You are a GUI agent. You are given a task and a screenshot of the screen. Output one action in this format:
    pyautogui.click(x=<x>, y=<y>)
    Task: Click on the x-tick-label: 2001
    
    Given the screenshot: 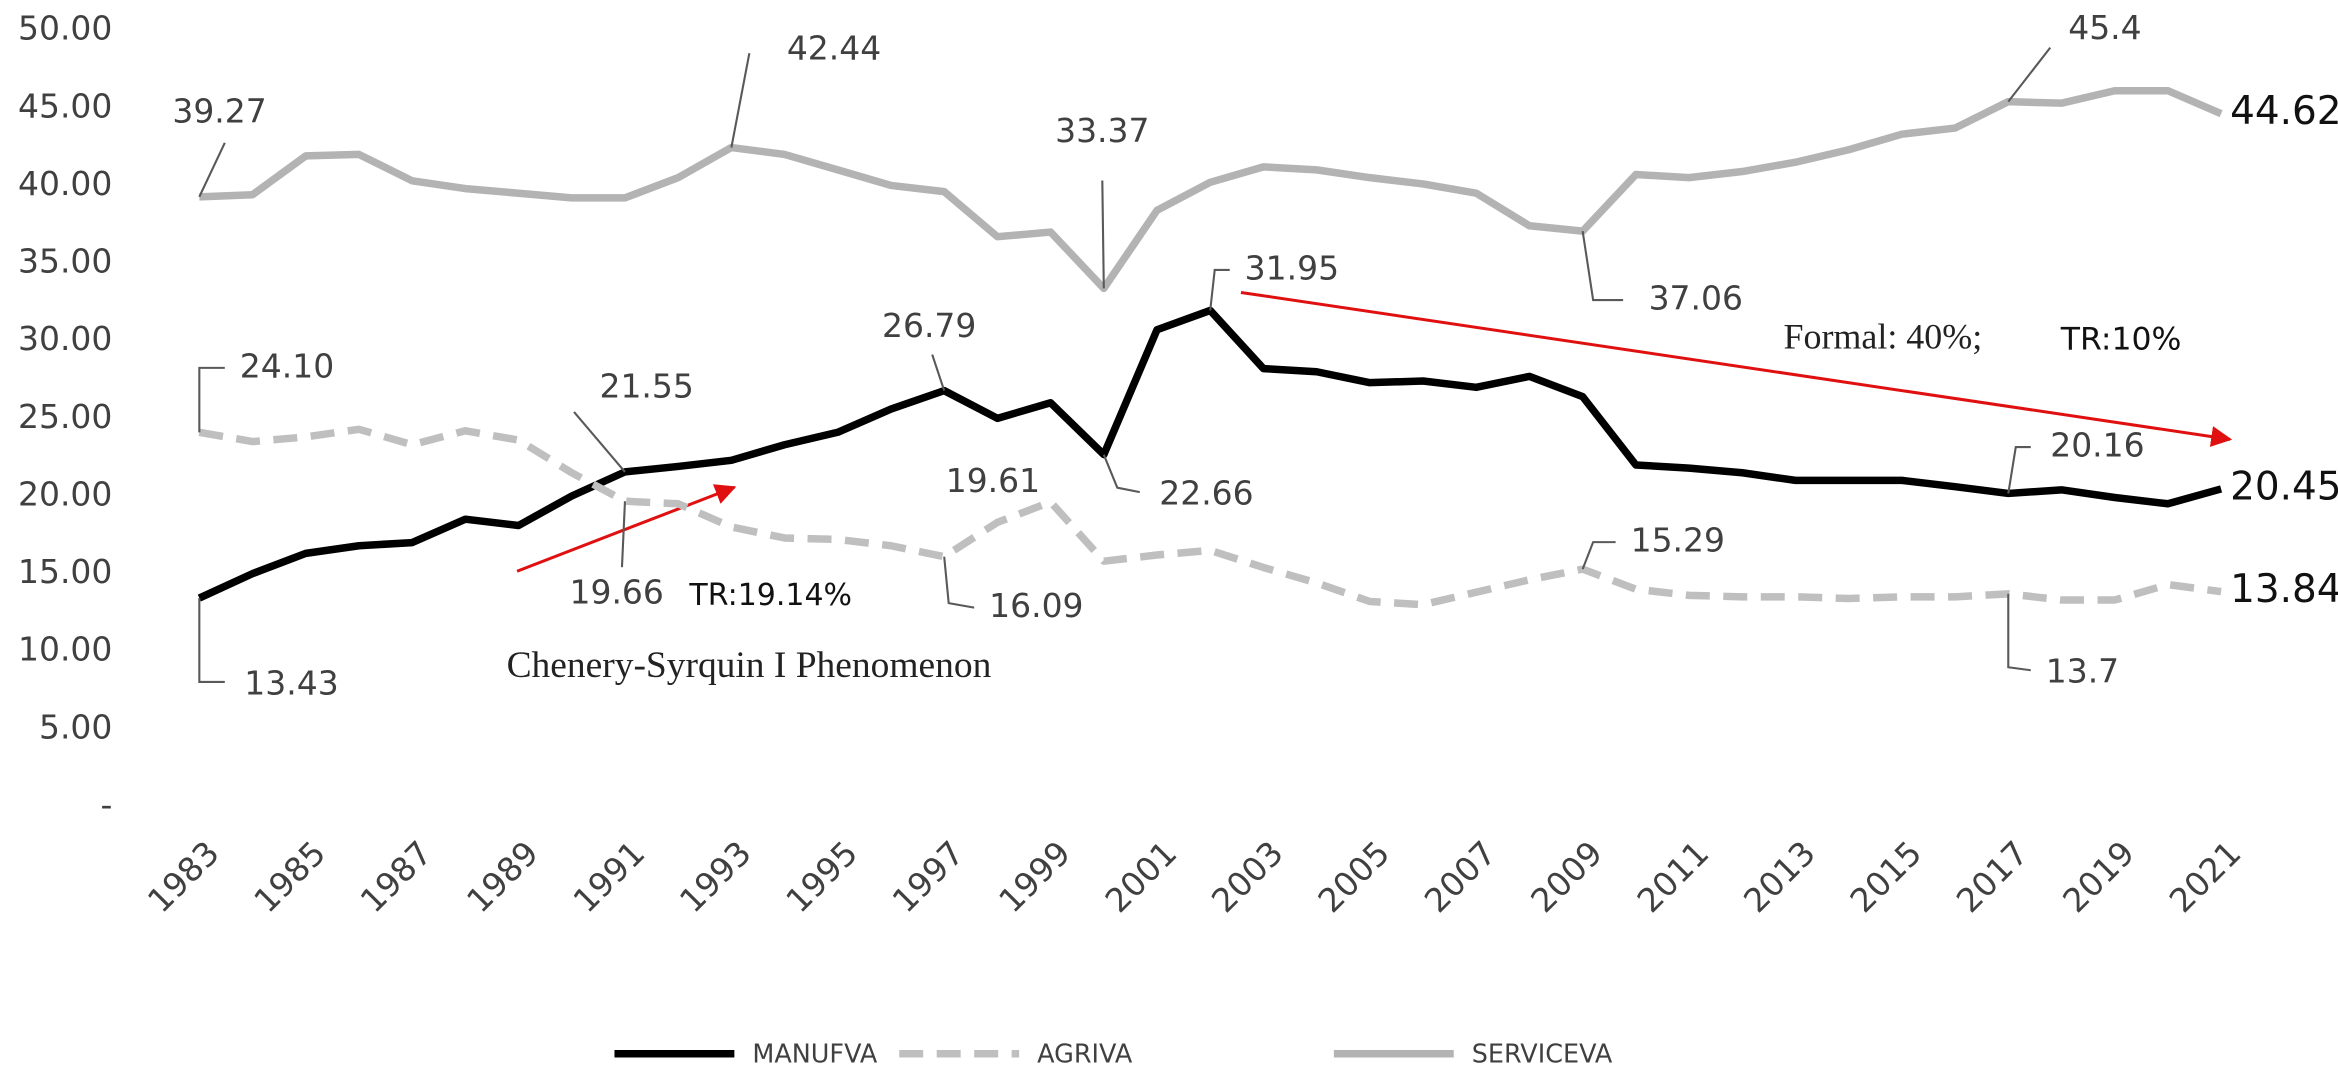 What is the action you would take?
    pyautogui.click(x=1140, y=876)
    